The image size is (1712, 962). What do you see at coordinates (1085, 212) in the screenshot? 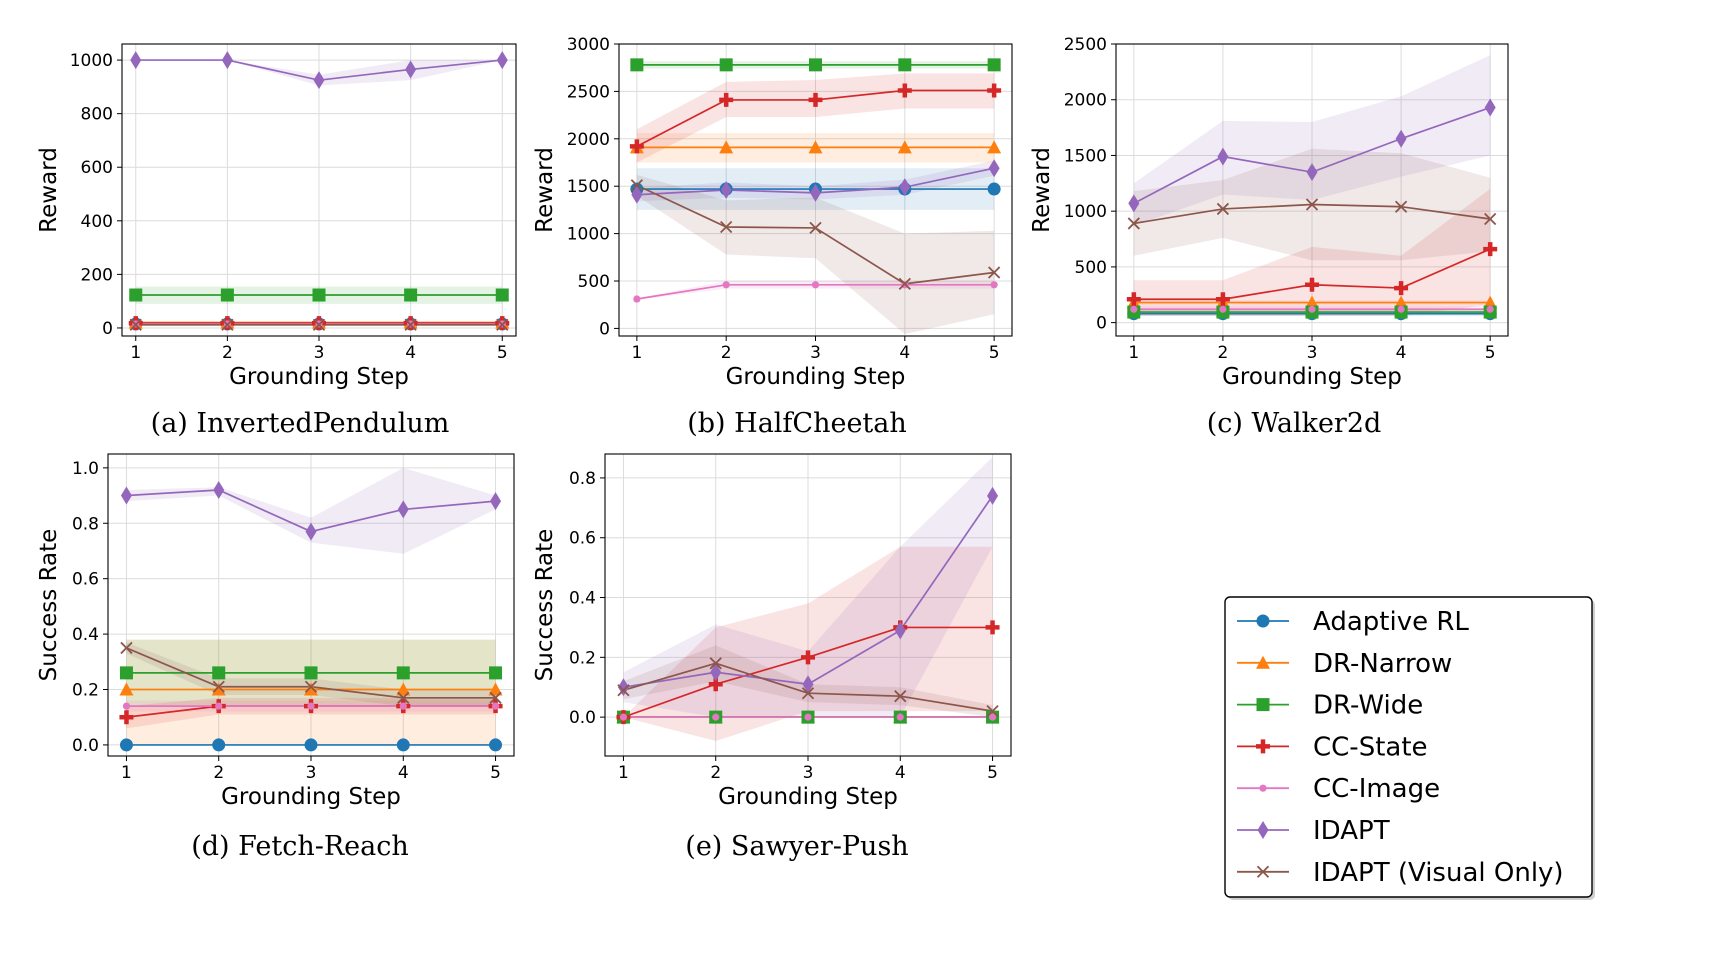
I see `y-tick-label: 1000` at bounding box center [1085, 212].